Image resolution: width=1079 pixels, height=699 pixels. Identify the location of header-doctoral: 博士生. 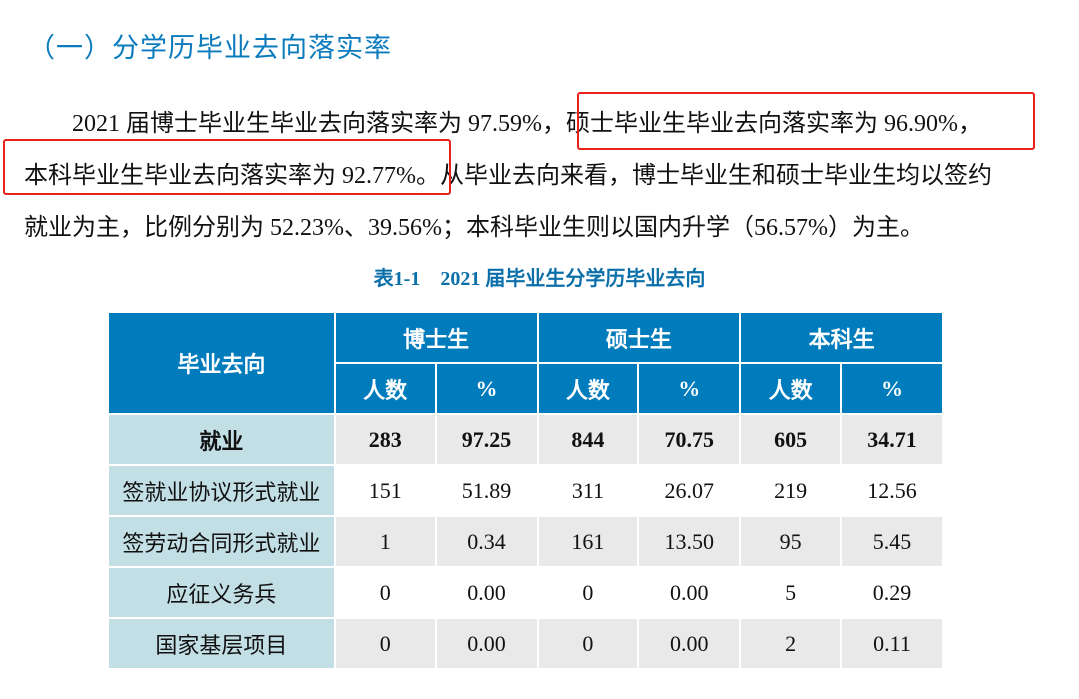
(436, 337).